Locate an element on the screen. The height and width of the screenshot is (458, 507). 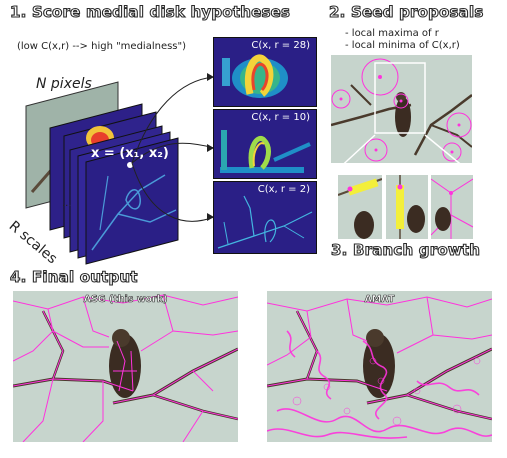
seed-proposal-image is located at coordinates (401, 109).